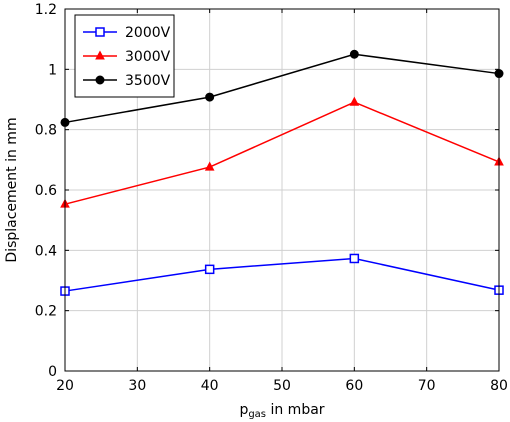  Describe the element at coordinates (257, 414) in the screenshot. I see `x-axis-label-subscript: gas` at that location.